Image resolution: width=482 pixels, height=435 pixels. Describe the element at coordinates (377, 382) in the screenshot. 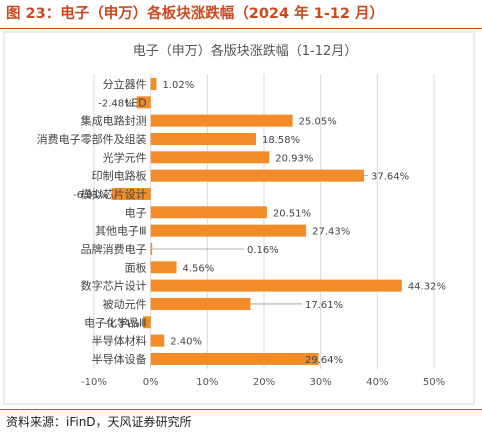

I see `x-tick-label: 40%` at that location.